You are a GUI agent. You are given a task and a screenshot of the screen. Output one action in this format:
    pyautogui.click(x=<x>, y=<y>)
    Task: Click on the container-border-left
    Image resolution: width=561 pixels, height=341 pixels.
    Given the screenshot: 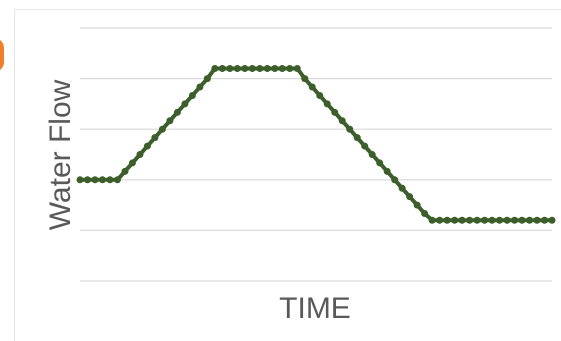 What is the action you would take?
    pyautogui.click(x=14, y=175)
    